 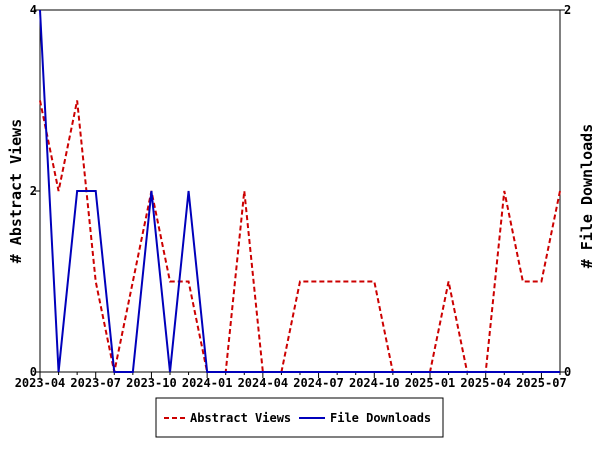 What do you see at coordinates (263, 383) in the screenshot?
I see `x-tick-label: 2024-04` at bounding box center [263, 383].